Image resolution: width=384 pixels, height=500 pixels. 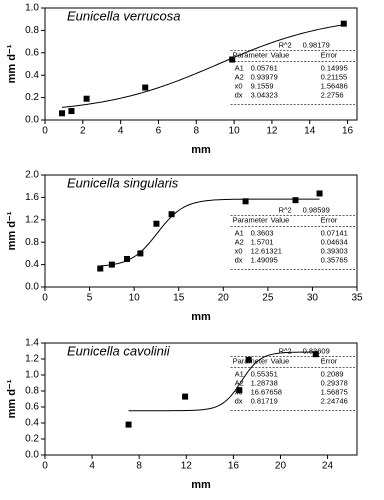 What do you see at coordinates (32, 175) in the screenshot?
I see `y-tick-label: 2.0` at bounding box center [32, 175].